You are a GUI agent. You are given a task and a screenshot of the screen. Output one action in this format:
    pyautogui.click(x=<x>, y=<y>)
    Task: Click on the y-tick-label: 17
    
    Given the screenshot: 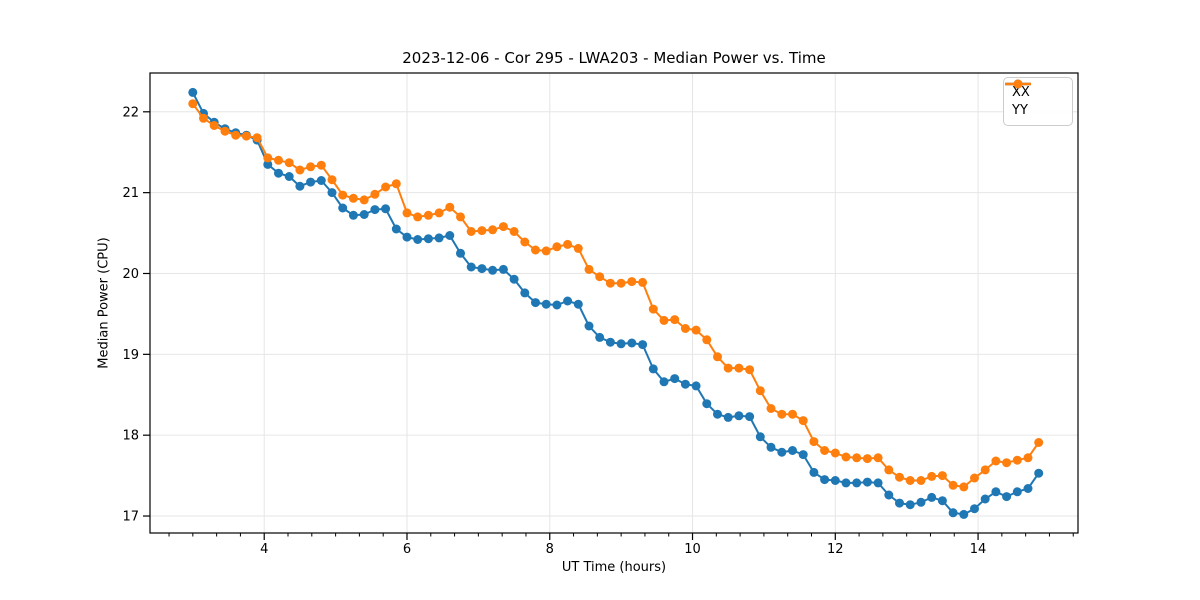 What is the action you would take?
    pyautogui.click(x=130, y=517)
    